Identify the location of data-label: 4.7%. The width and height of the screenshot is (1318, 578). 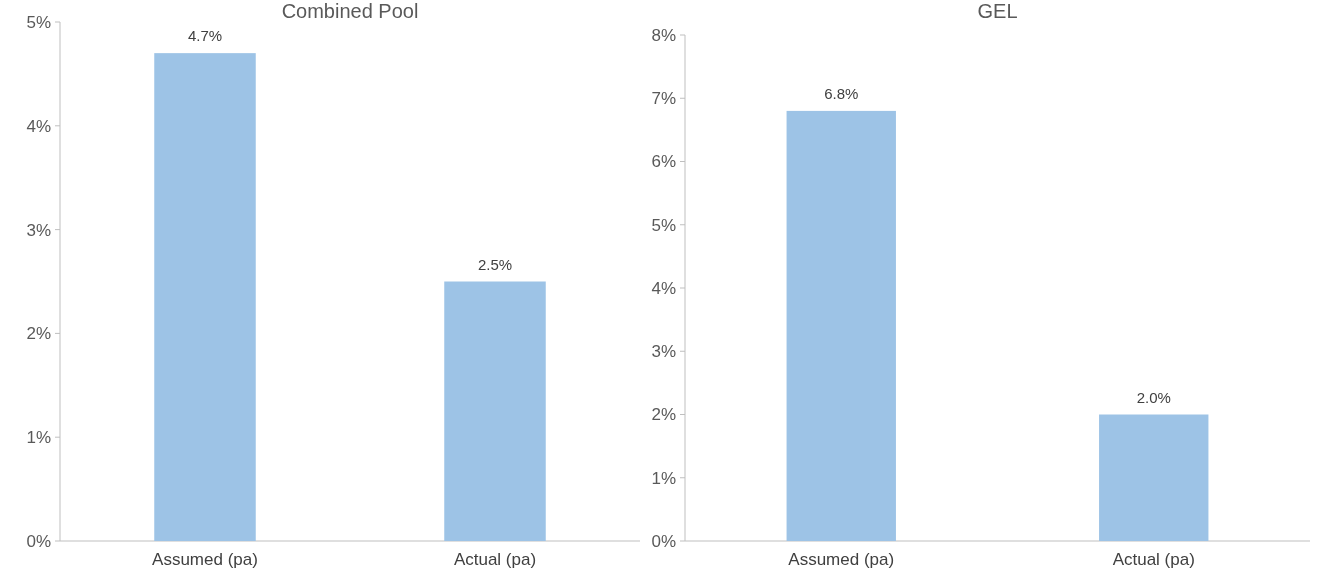
(205, 36).